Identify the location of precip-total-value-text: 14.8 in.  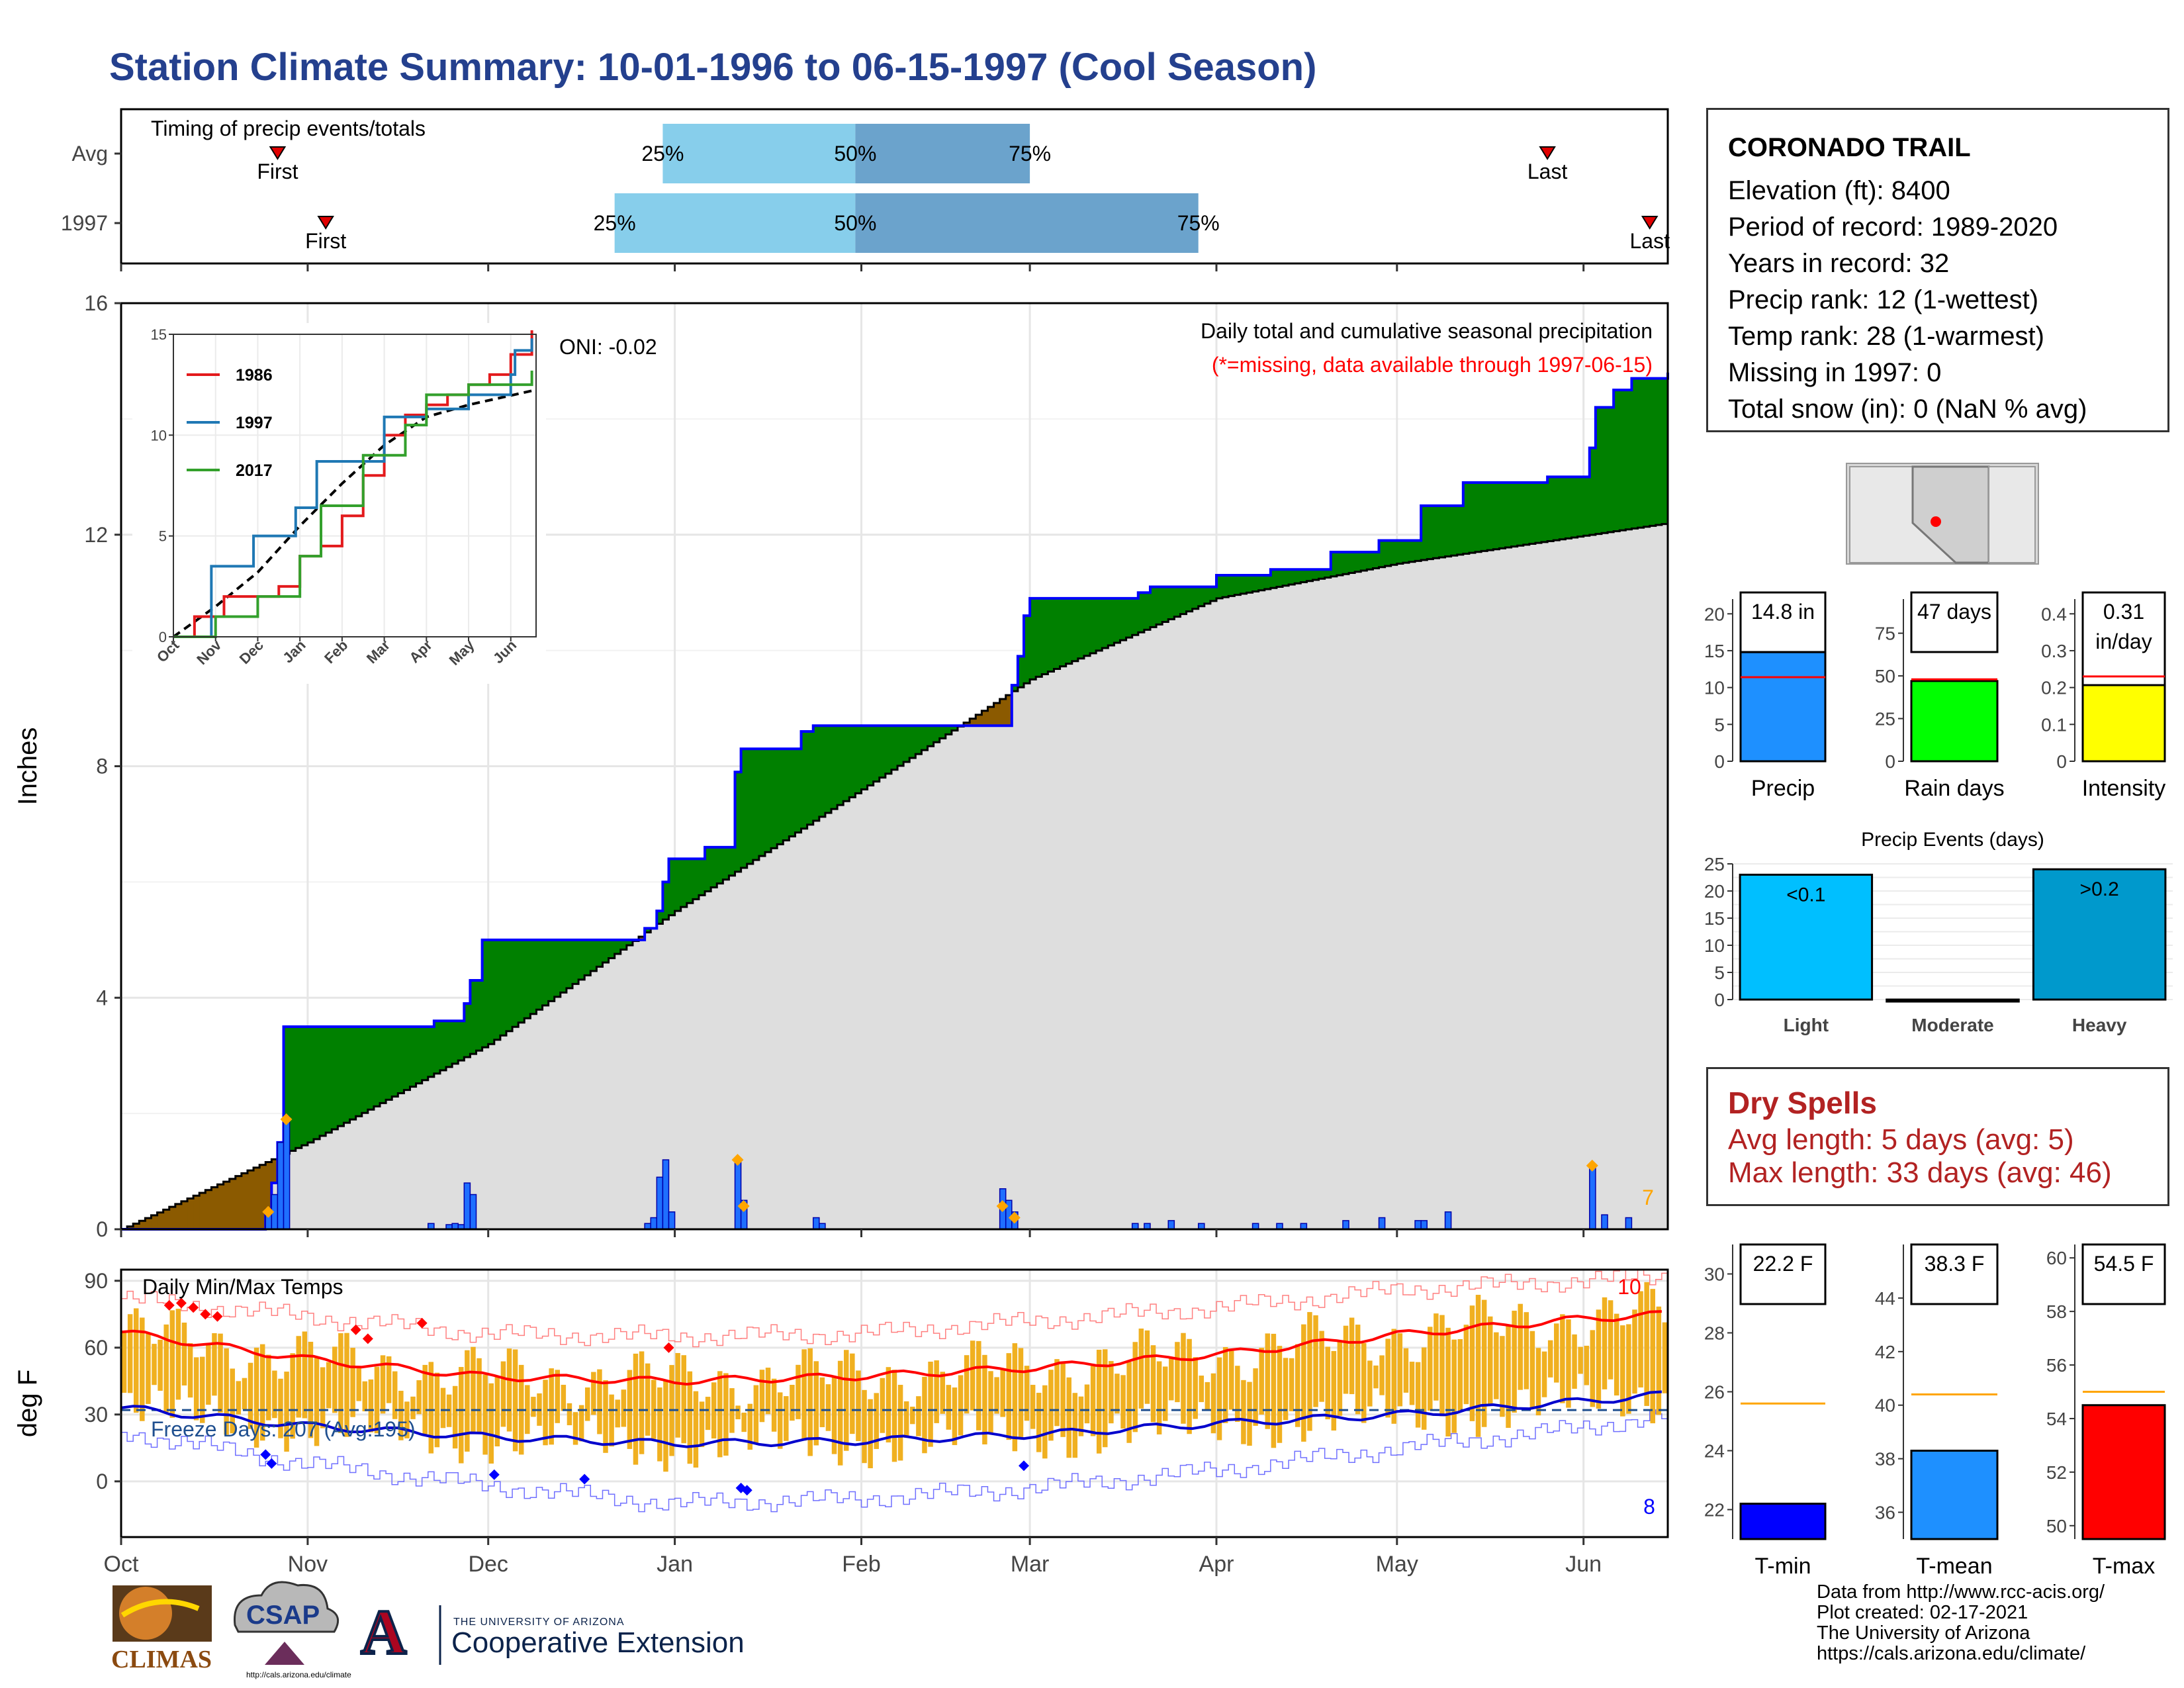
(1783, 612).